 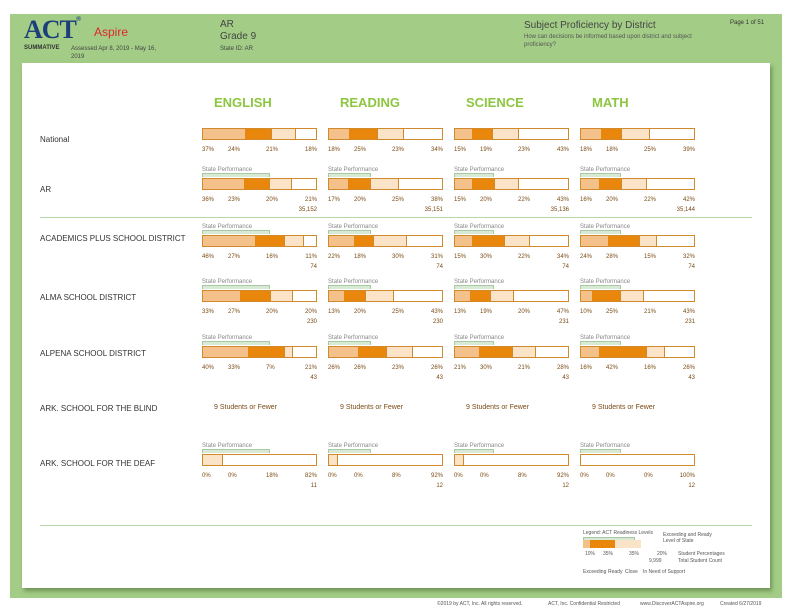 I want to click on percent-label-ready: 30%, so click(x=486, y=368).